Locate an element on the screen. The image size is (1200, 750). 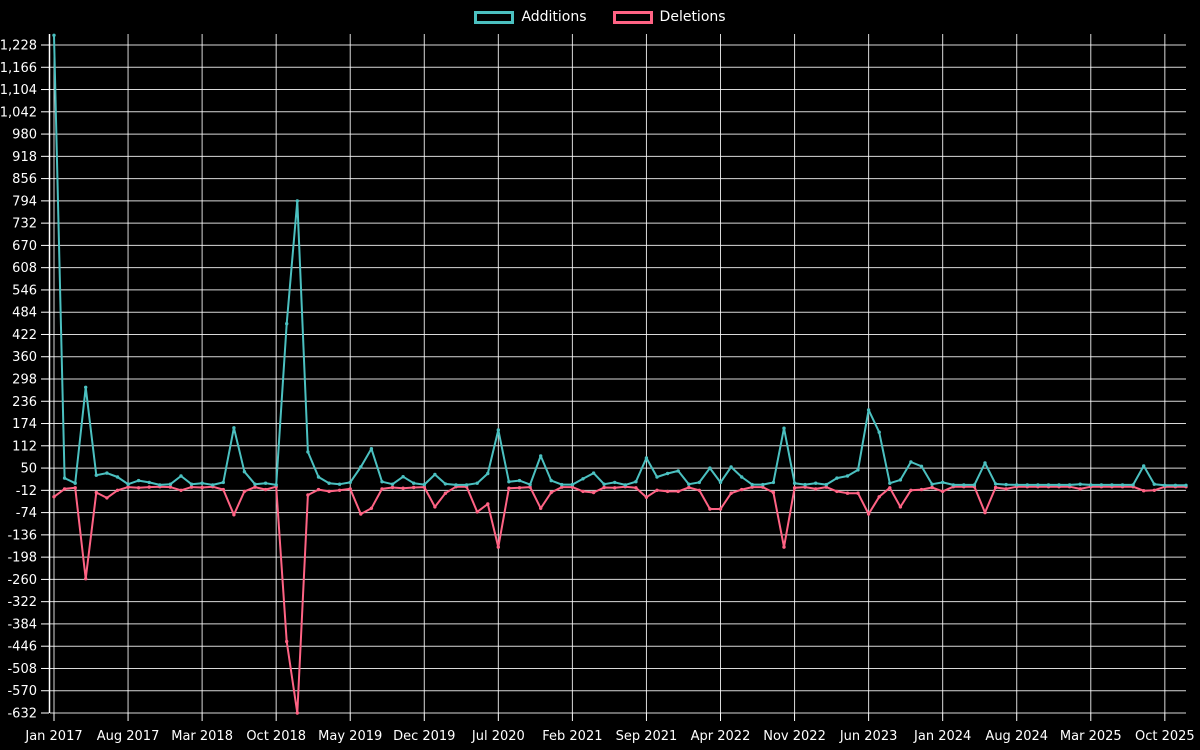
y-tick-label: -12 is located at coordinates (26, 491).